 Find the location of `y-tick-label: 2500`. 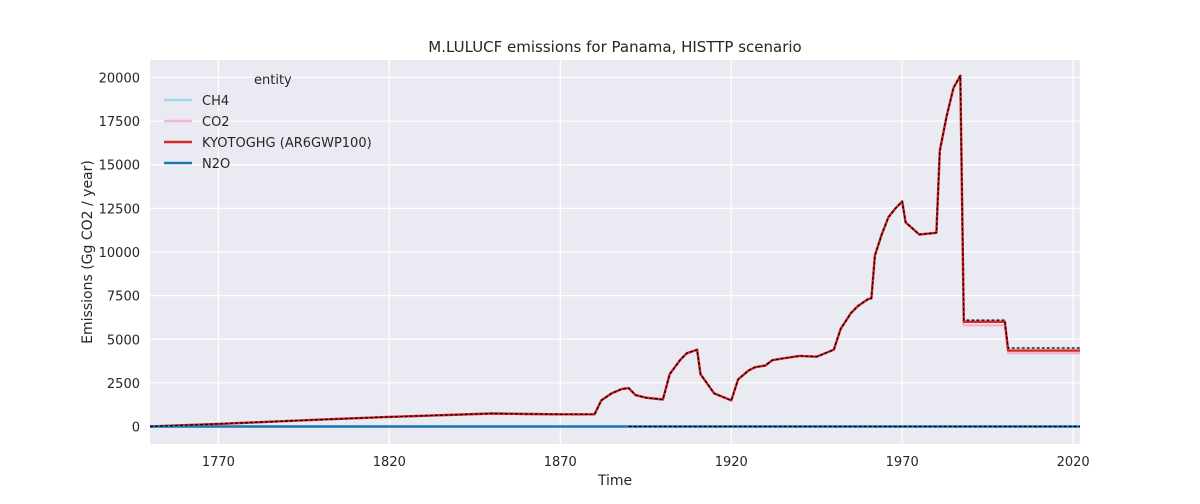

y-tick-label: 2500 is located at coordinates (123, 384).